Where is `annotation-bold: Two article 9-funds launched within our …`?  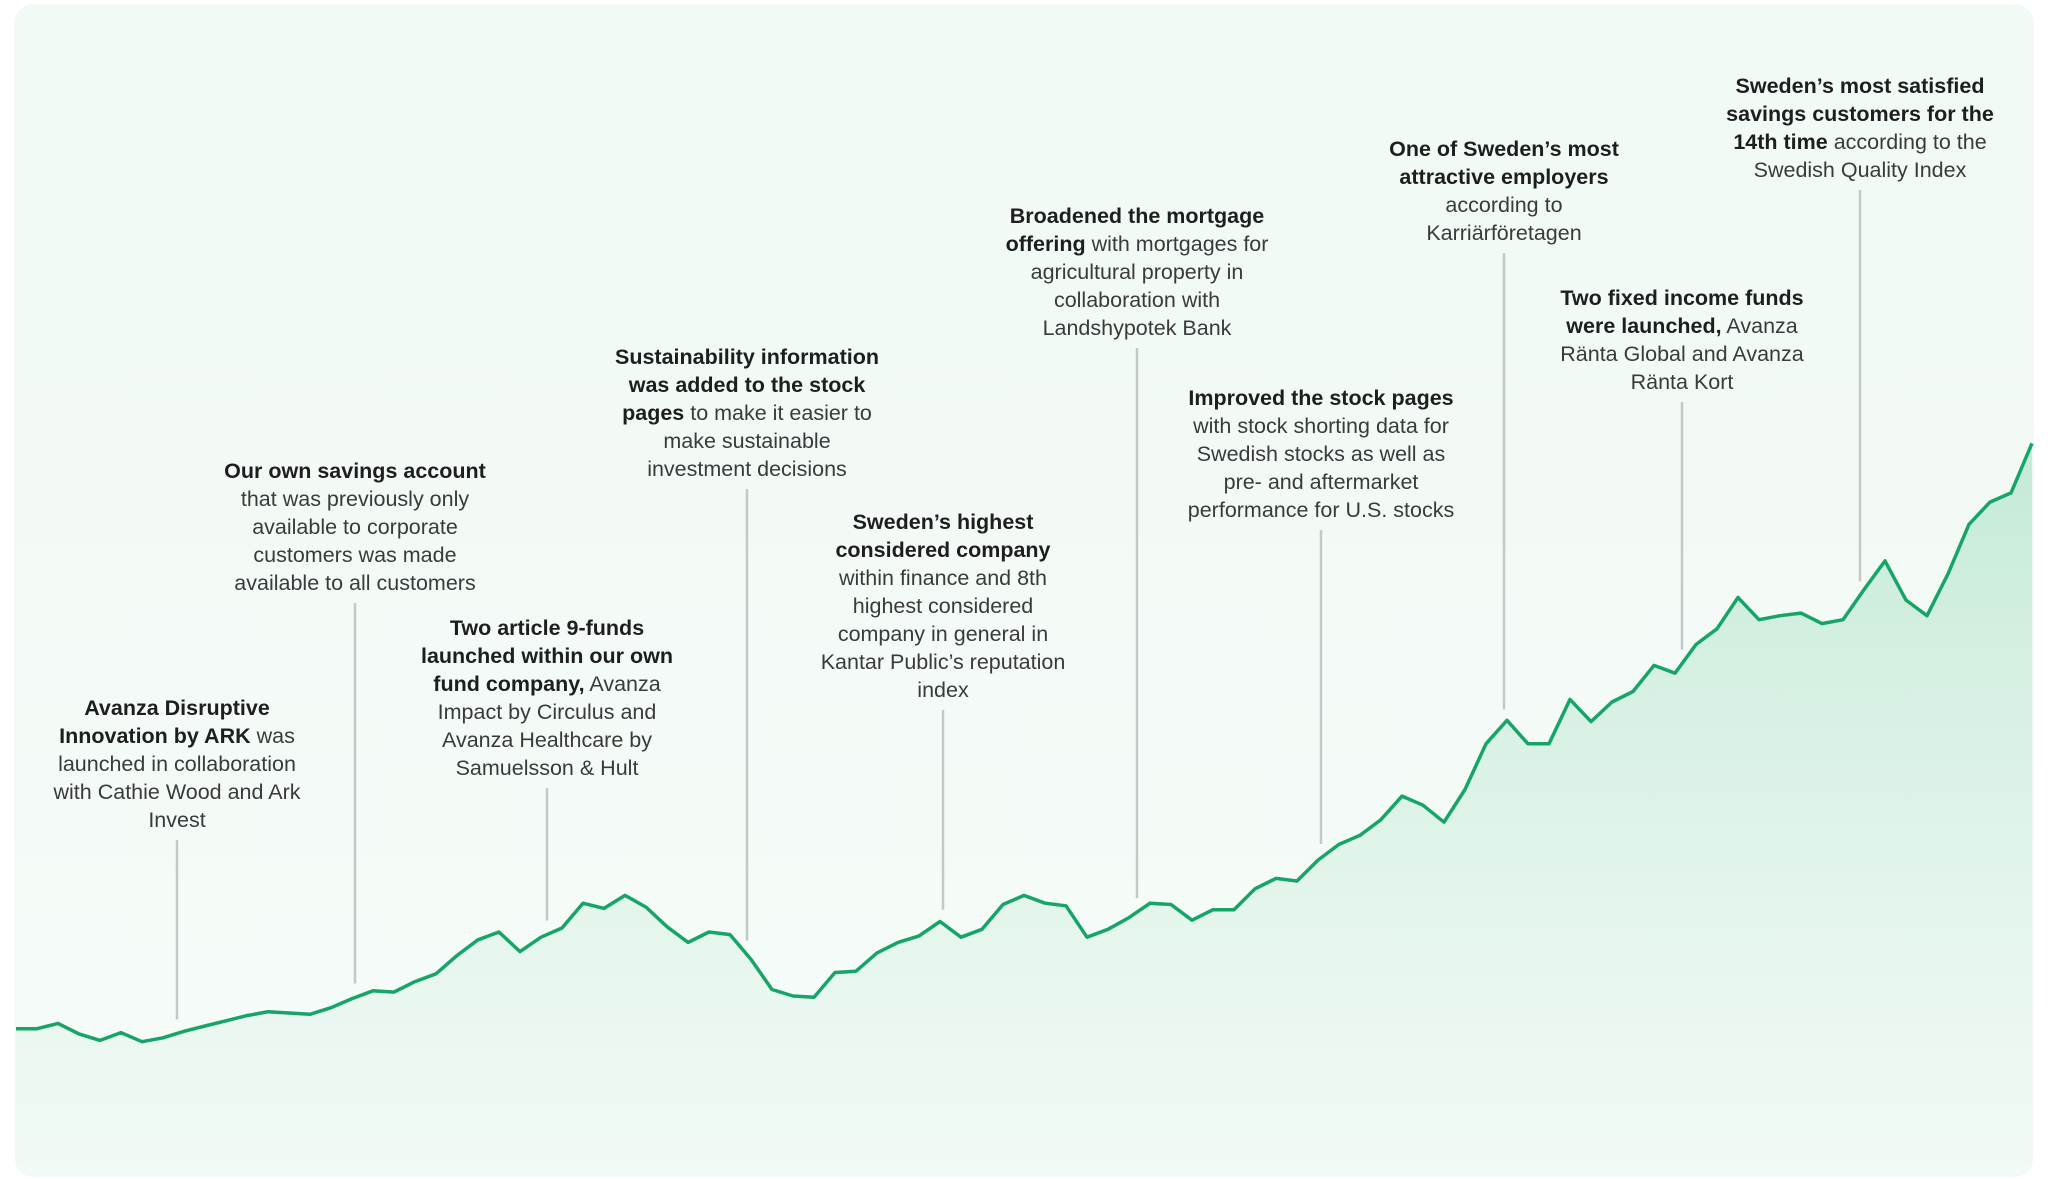
annotation-bold: Two article 9-funds launched within our … is located at coordinates (547, 656).